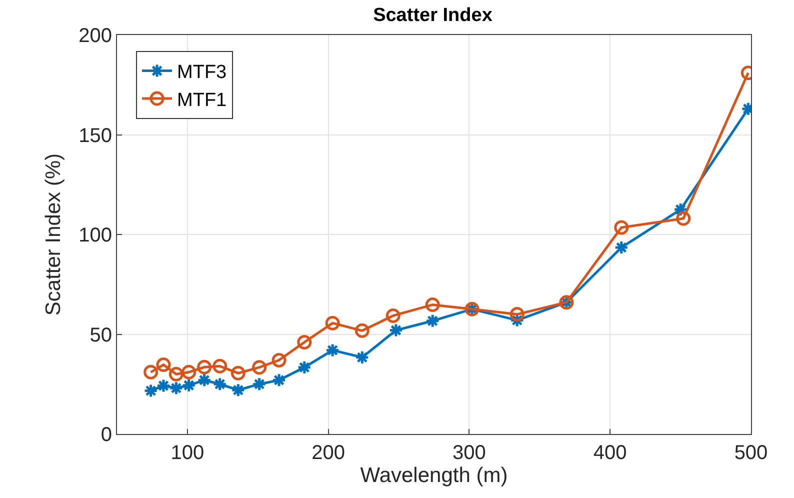  Describe the element at coordinates (434, 476) in the screenshot. I see `x-axis-title: Wavelength (m)` at that location.